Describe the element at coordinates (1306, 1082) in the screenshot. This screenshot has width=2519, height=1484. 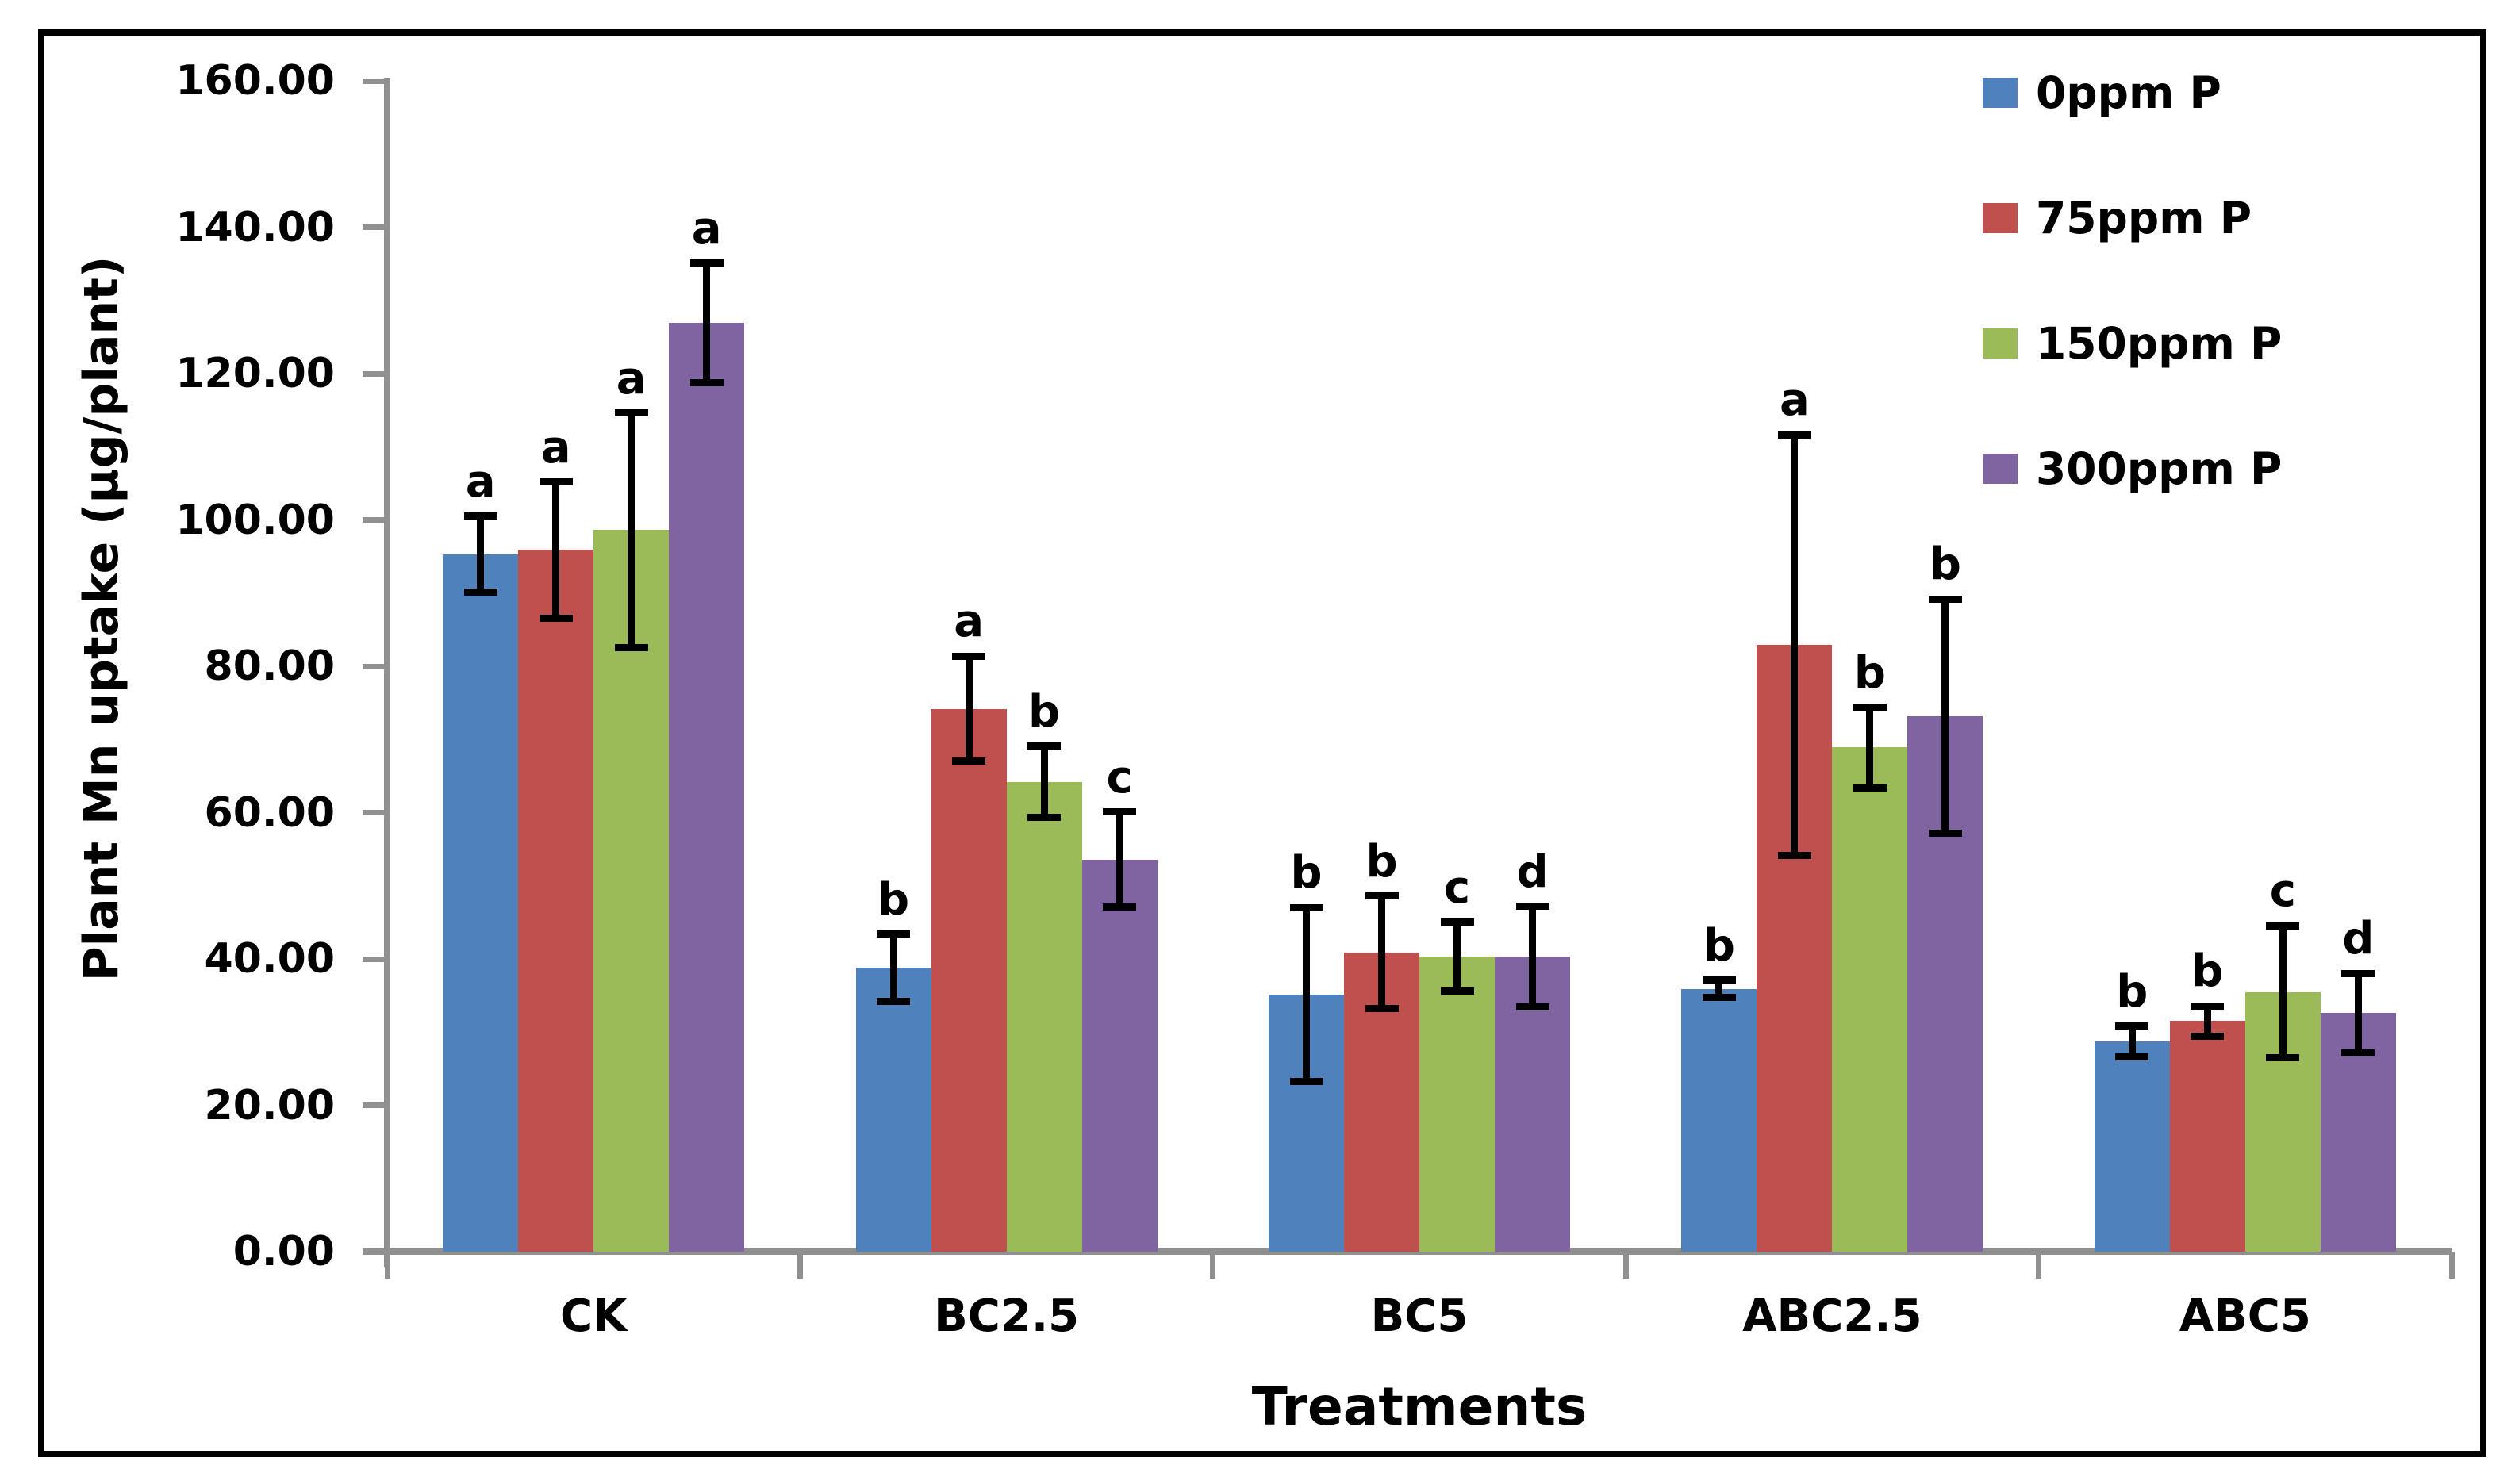
I see `error-bar-cap-bottom-0ppm-P-BC5` at that location.